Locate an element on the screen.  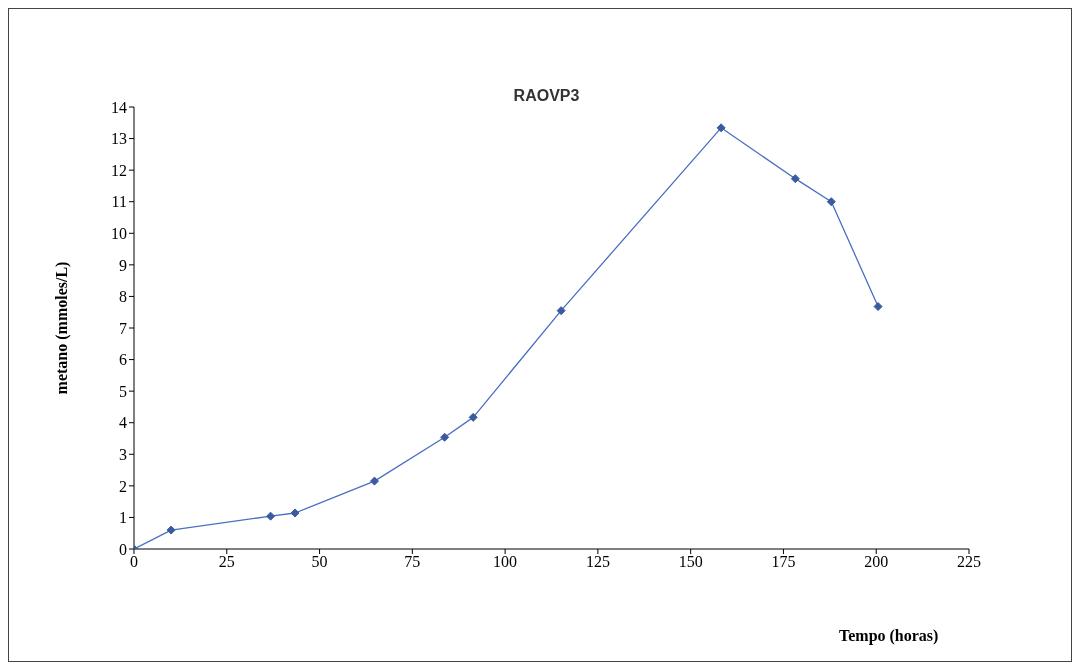
y-tick-label: 14 is located at coordinates (119, 107).